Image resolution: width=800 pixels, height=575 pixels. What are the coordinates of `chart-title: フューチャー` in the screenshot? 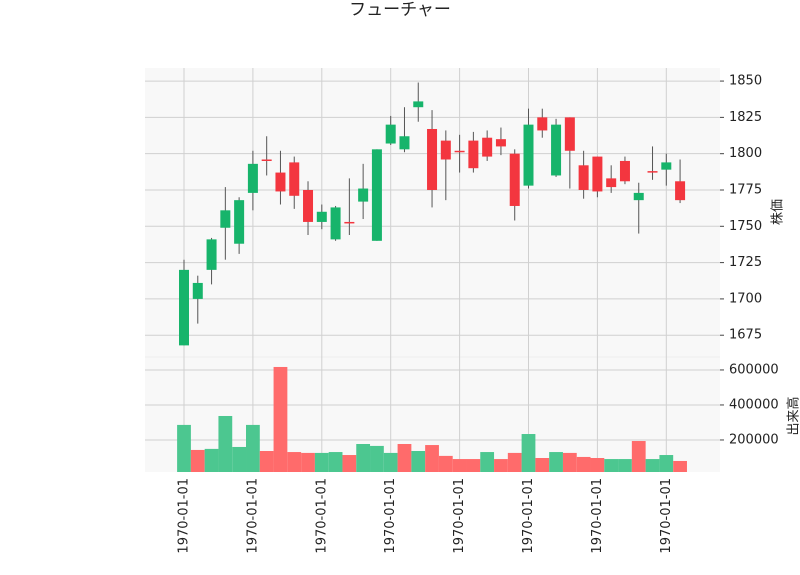 It's located at (400, 10).